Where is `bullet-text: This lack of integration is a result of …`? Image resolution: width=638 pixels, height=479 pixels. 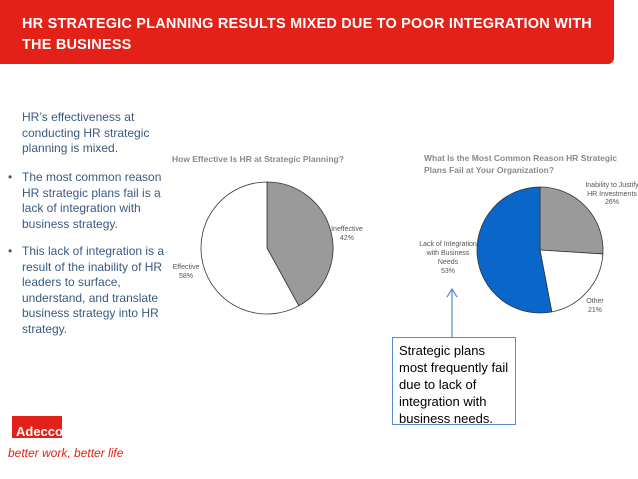 bullet-text: This lack of integration is a result of … is located at coordinates (93, 290).